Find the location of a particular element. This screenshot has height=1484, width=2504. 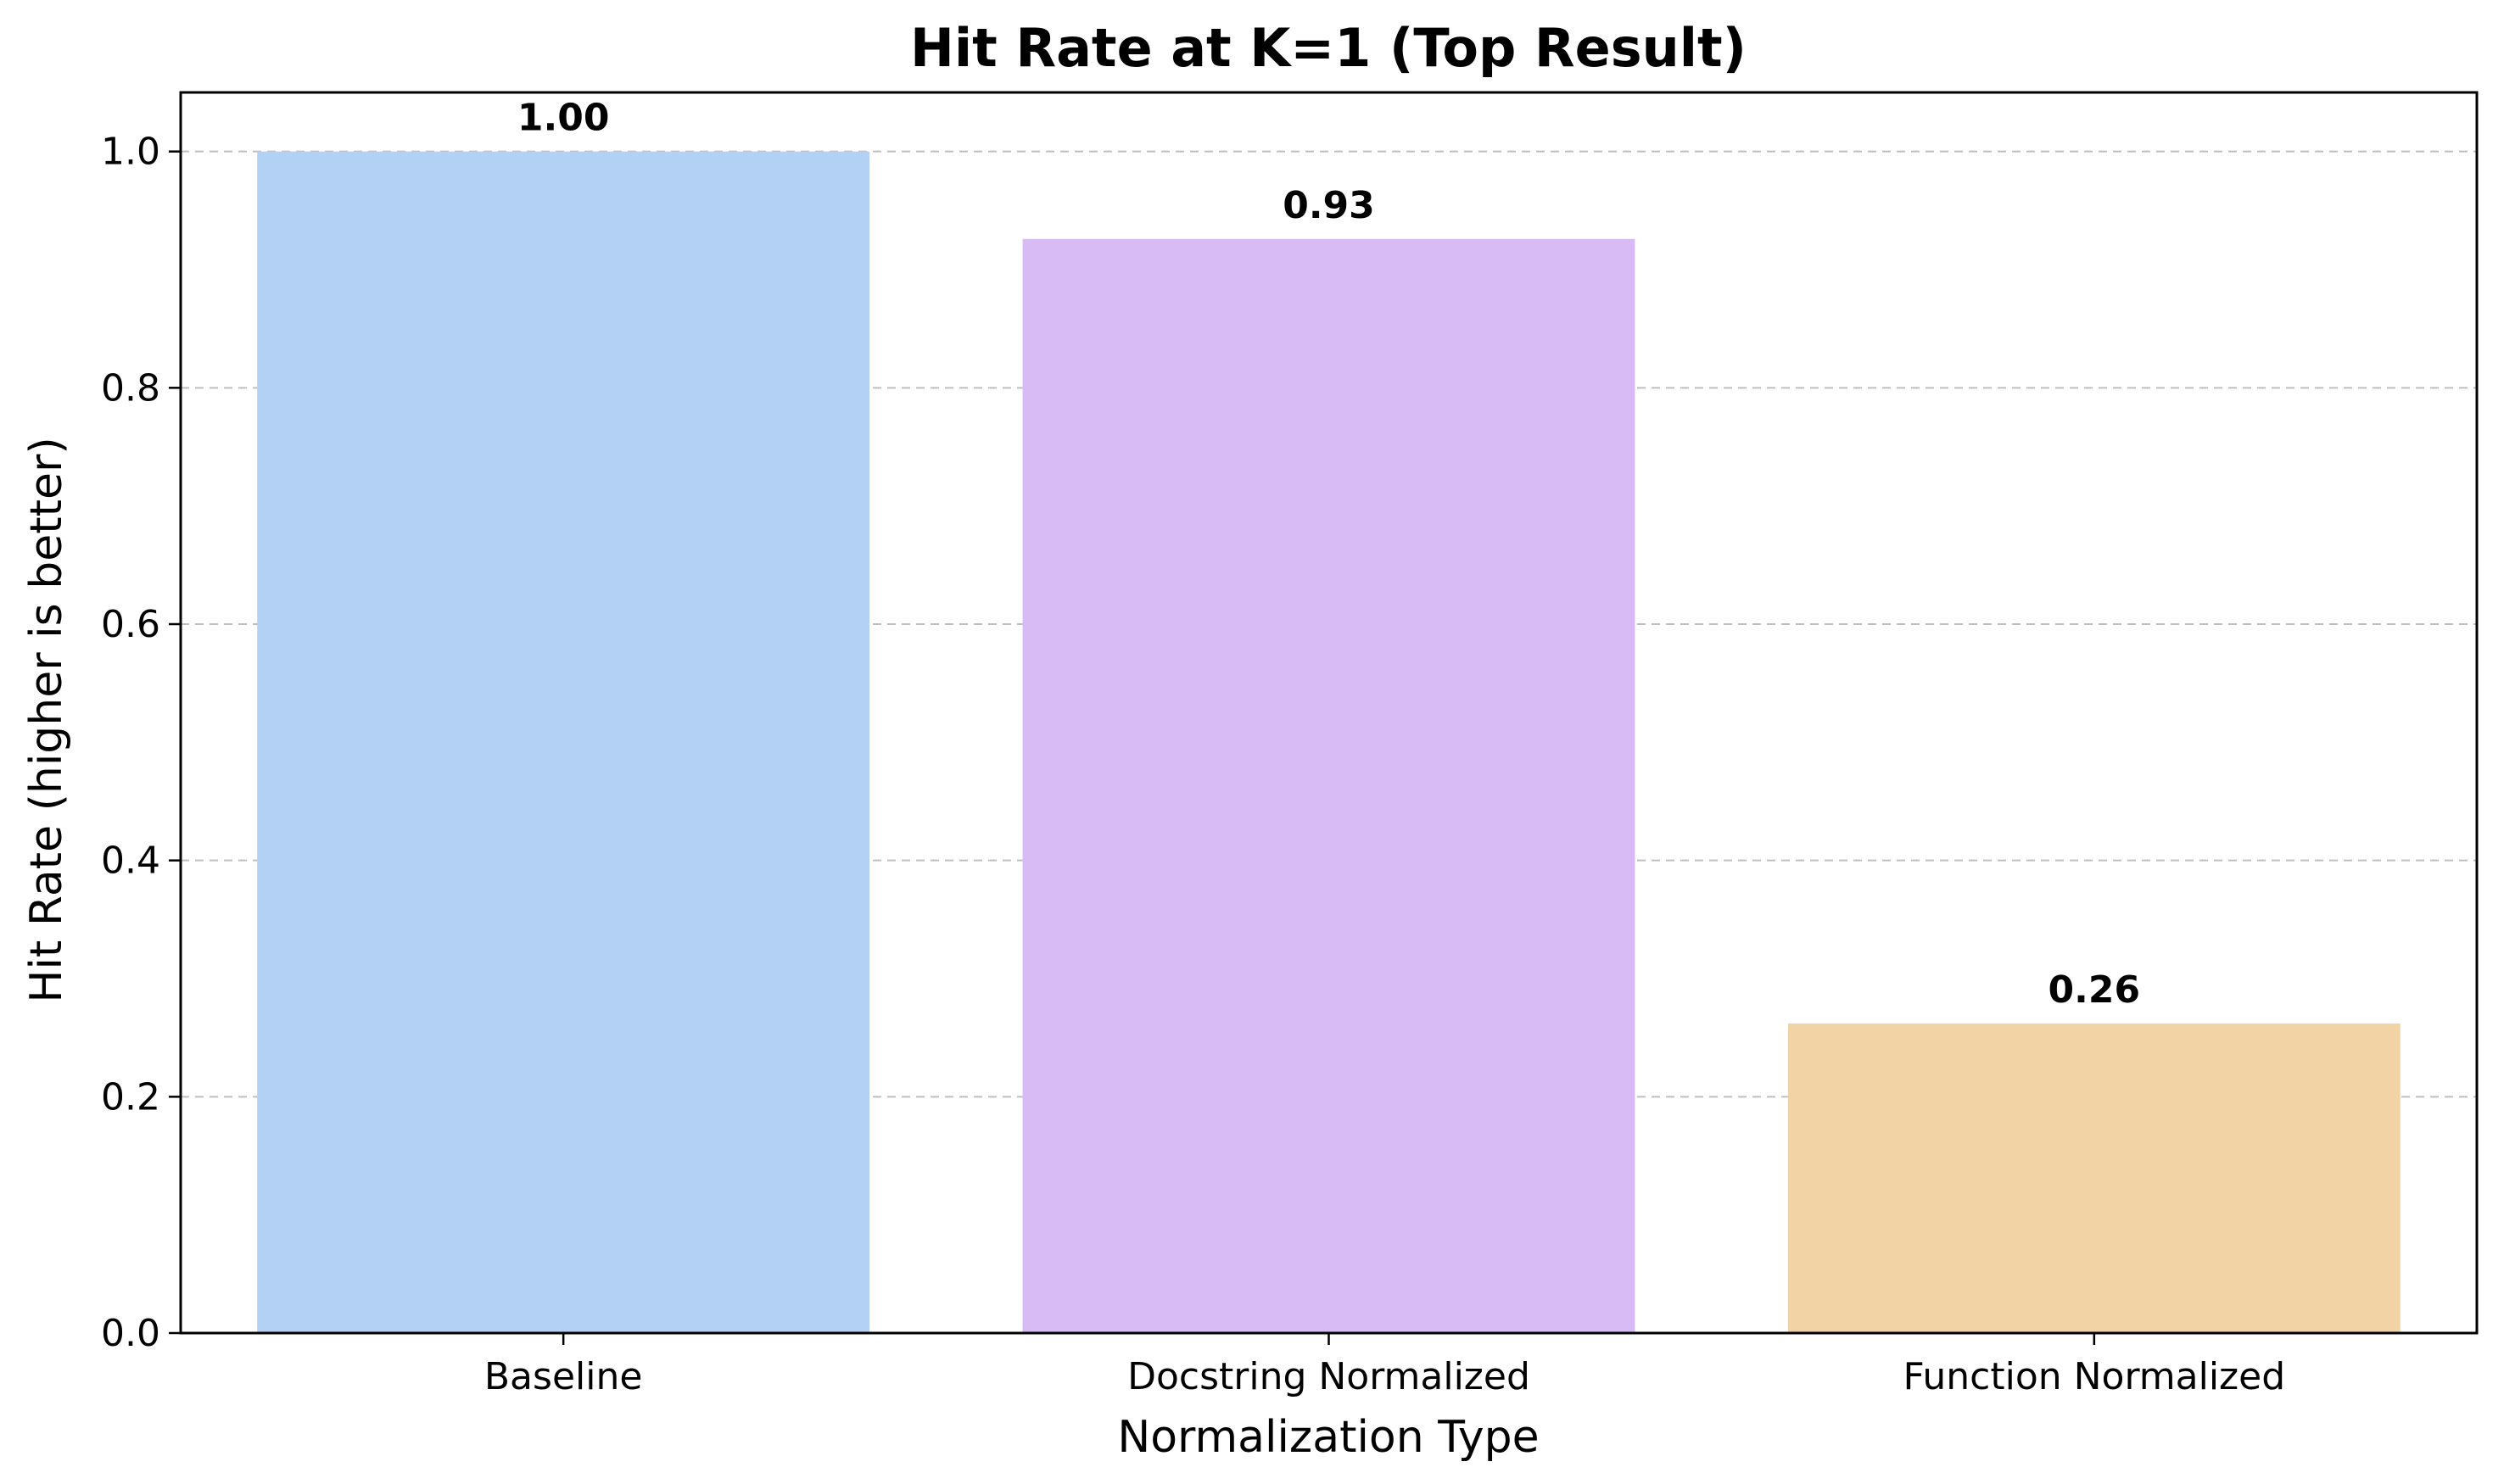

y-tick-label: 0.8 is located at coordinates (130, 388).